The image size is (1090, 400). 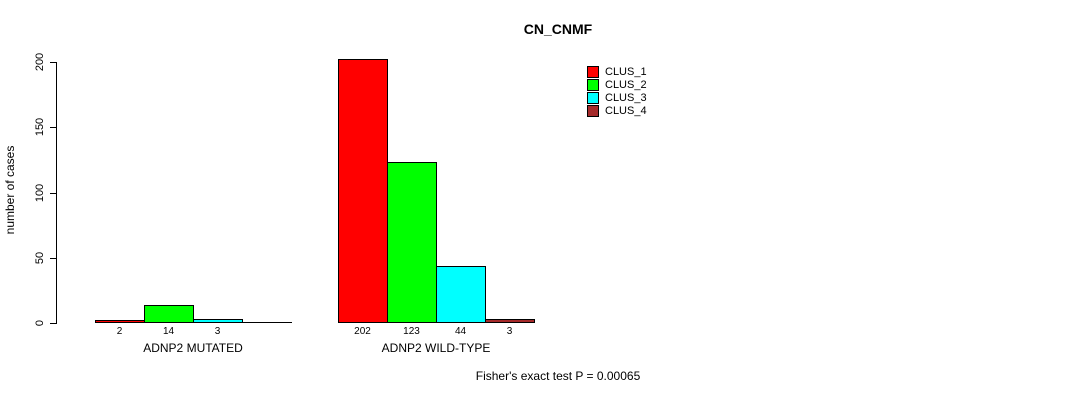 What do you see at coordinates (558, 29) in the screenshot?
I see `chart-title: CN_CNMF` at bounding box center [558, 29].